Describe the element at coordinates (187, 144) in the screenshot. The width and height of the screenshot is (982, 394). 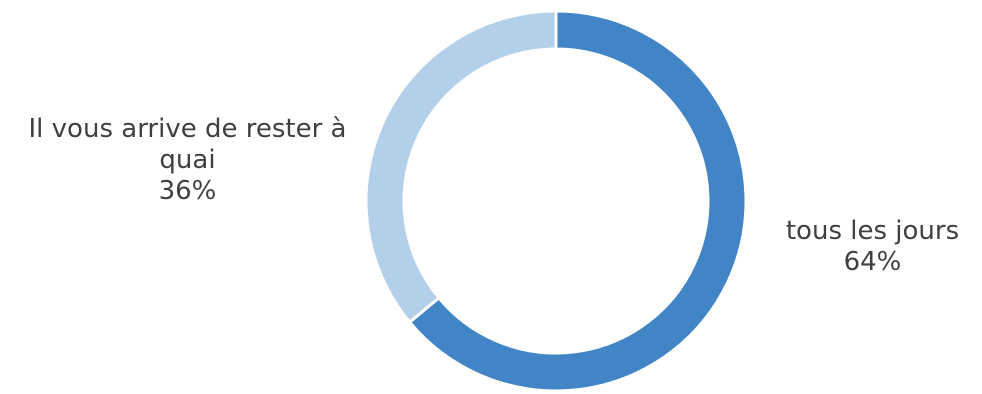
I see `slice-label-a-quai-text: Il vous arrive de rester à quai` at that location.